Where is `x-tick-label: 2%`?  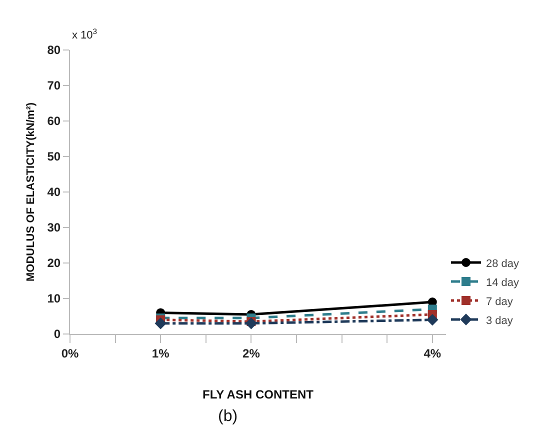 x-tick-label: 2% is located at coordinates (251, 353).